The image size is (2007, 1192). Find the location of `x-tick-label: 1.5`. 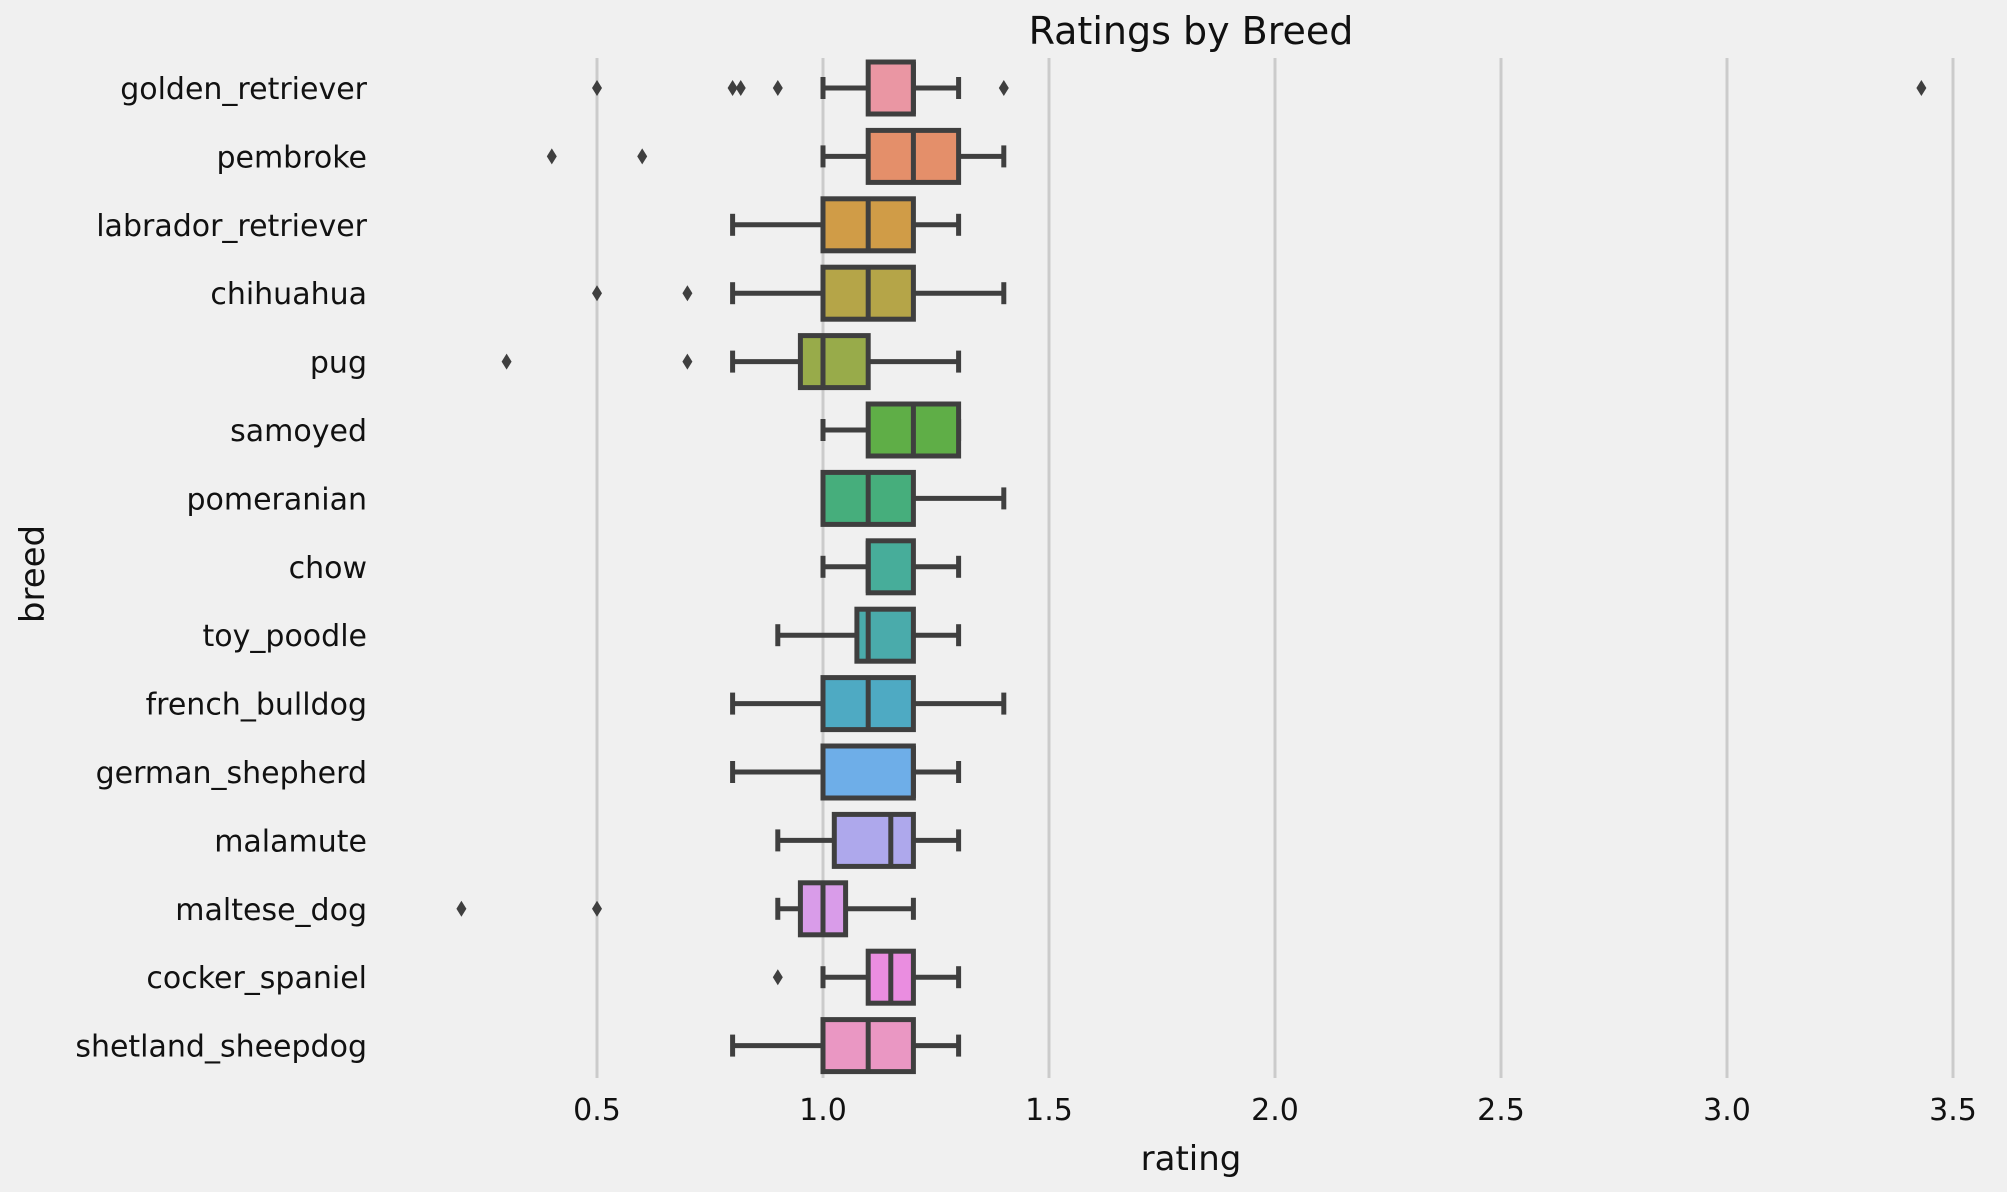

x-tick-label: 1.5 is located at coordinates (1049, 1110).